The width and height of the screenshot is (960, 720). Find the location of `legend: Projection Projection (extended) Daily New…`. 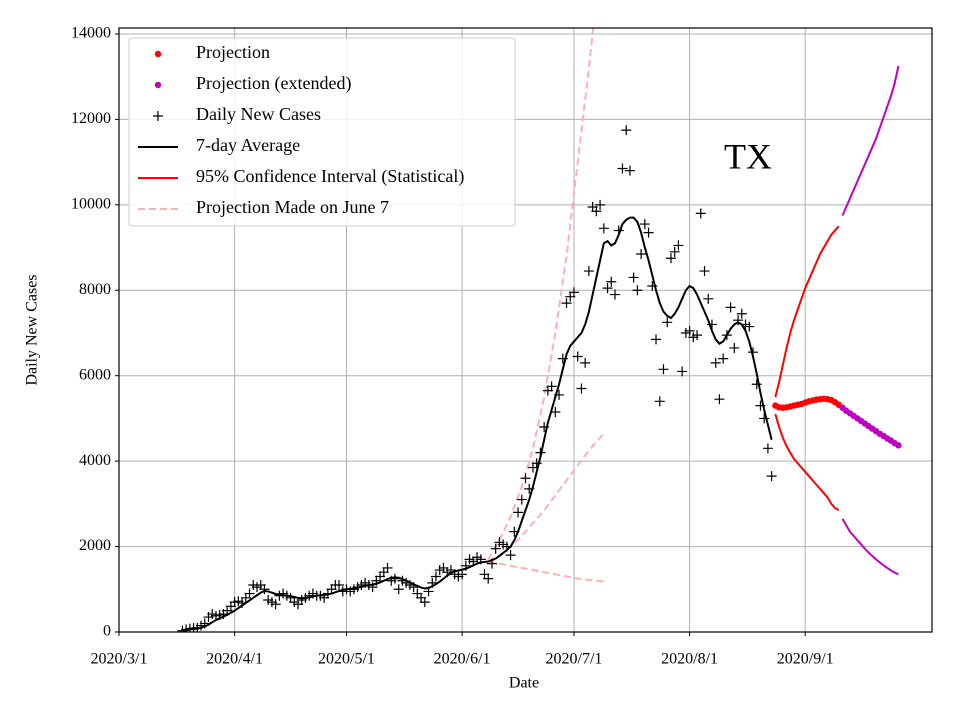

legend: Projection Projection (extended) Daily New… is located at coordinates (322, 132).